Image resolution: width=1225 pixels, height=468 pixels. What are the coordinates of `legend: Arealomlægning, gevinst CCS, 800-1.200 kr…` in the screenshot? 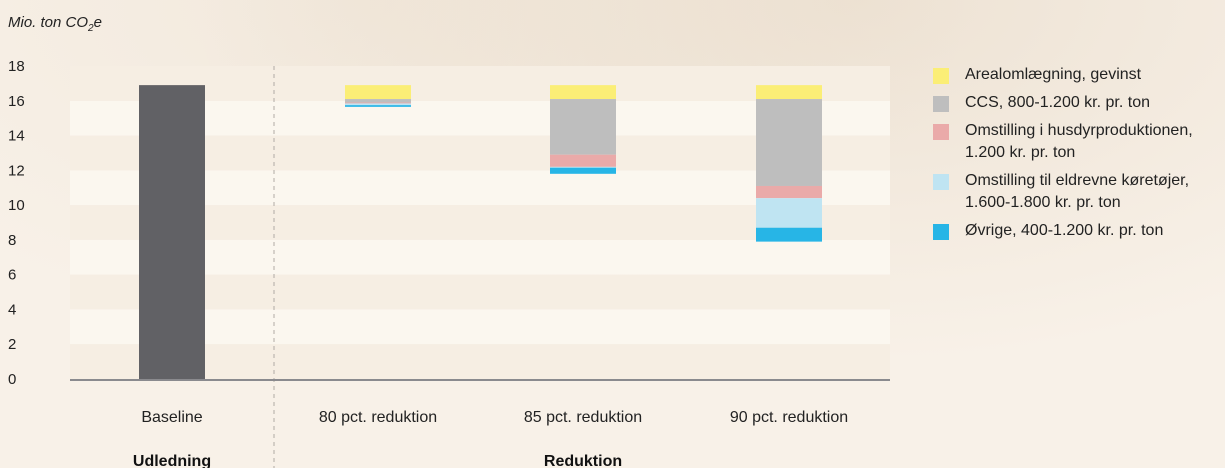 It's located at (1079, 156).